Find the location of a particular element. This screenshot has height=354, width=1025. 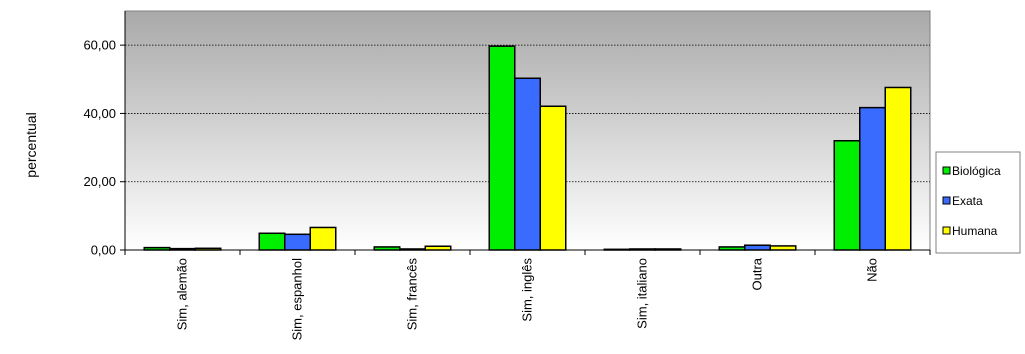

legend-label: Humana is located at coordinates (975, 231).